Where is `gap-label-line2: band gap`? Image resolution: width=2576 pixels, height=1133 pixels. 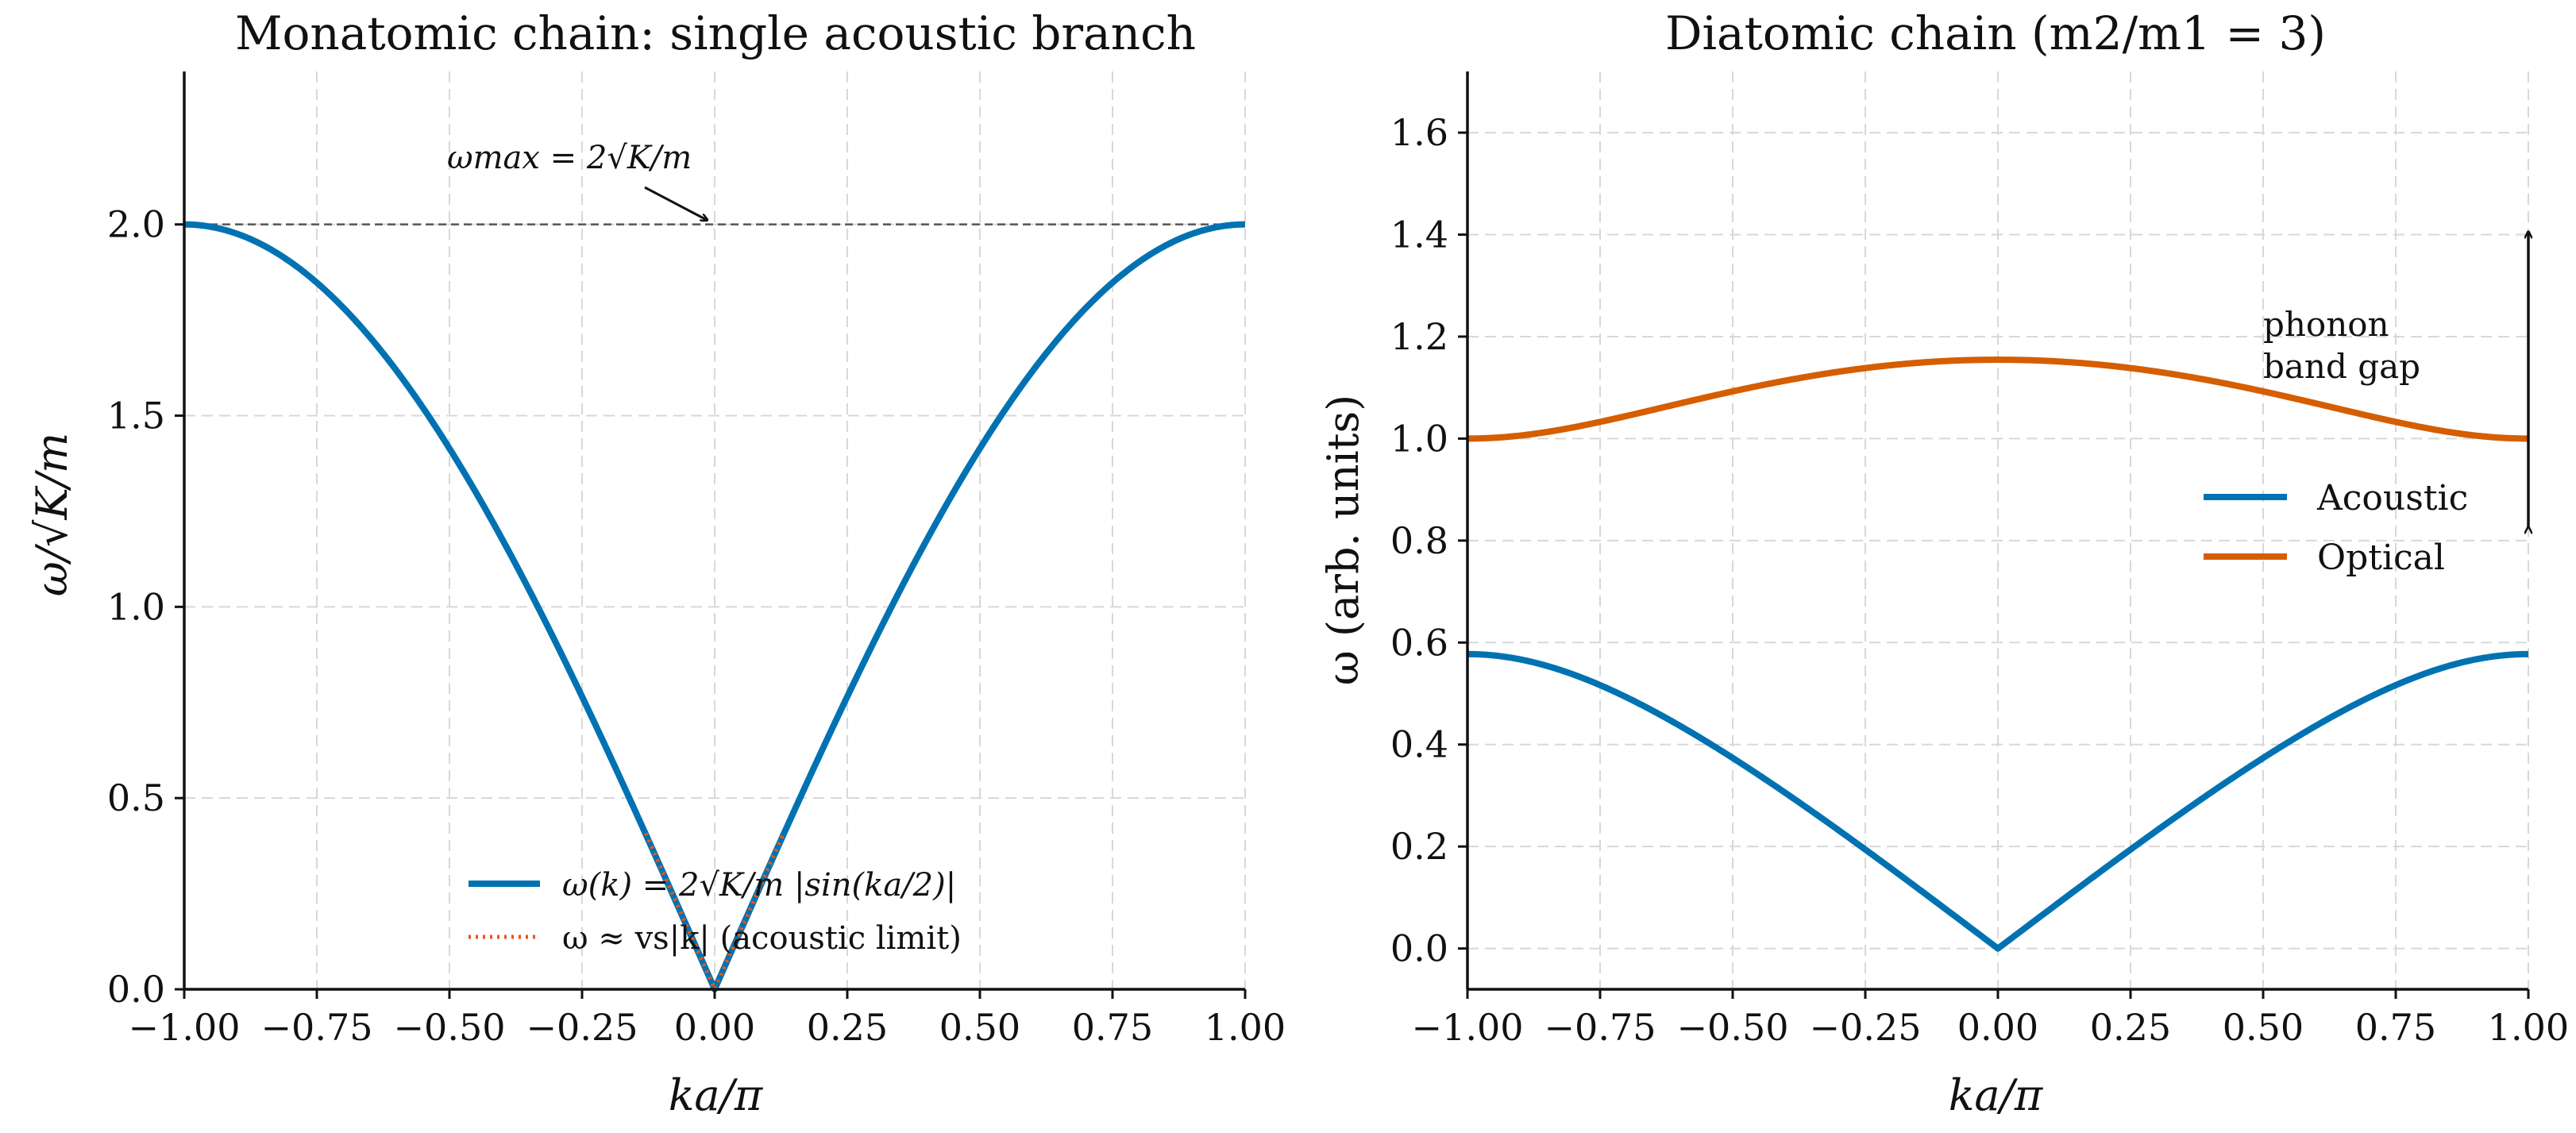
gap-label-line2: band gap is located at coordinates (2341, 366).